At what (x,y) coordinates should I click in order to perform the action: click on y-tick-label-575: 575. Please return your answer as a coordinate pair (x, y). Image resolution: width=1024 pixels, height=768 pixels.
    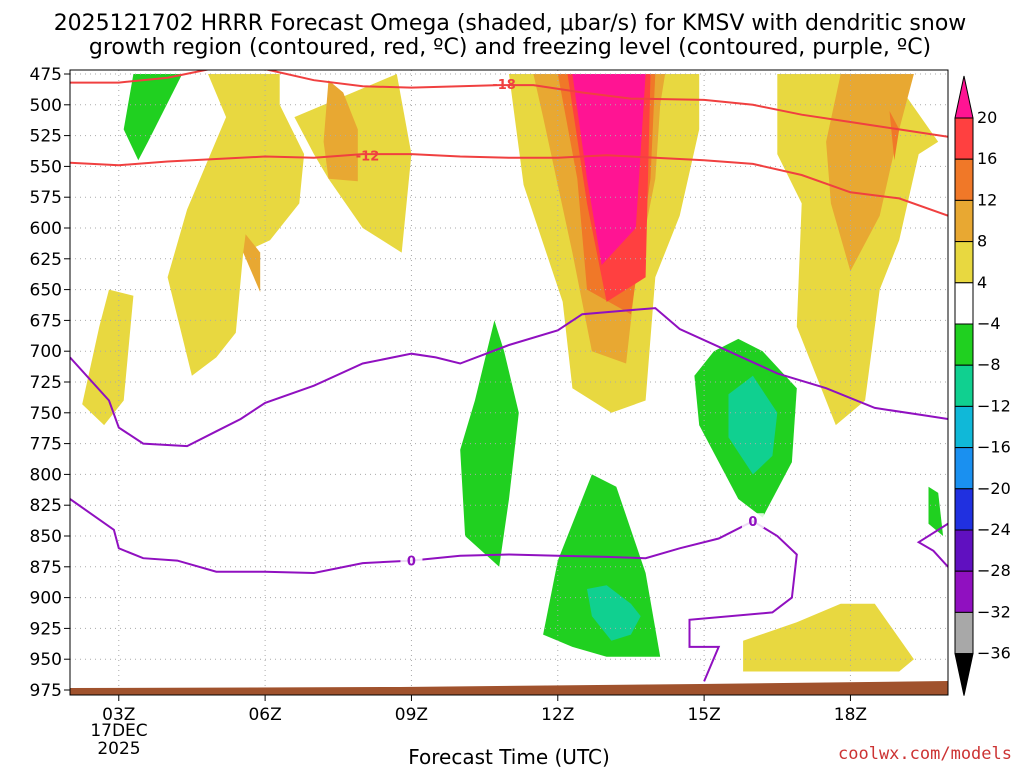
    Looking at the image, I should click on (46, 198).